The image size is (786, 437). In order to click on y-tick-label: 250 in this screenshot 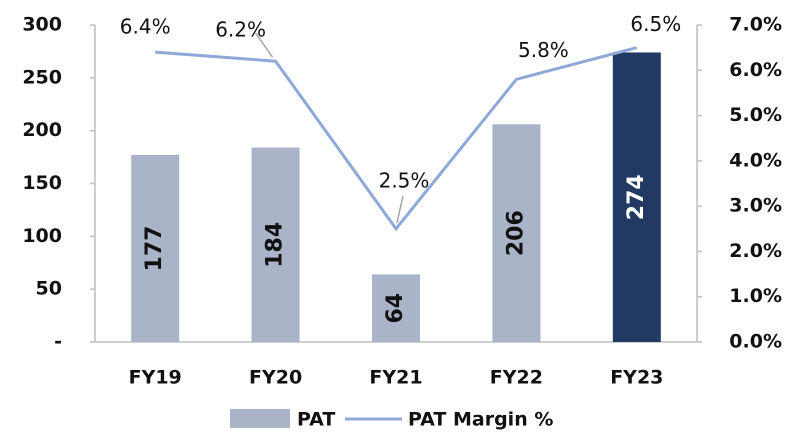, I will do `click(42, 77)`.